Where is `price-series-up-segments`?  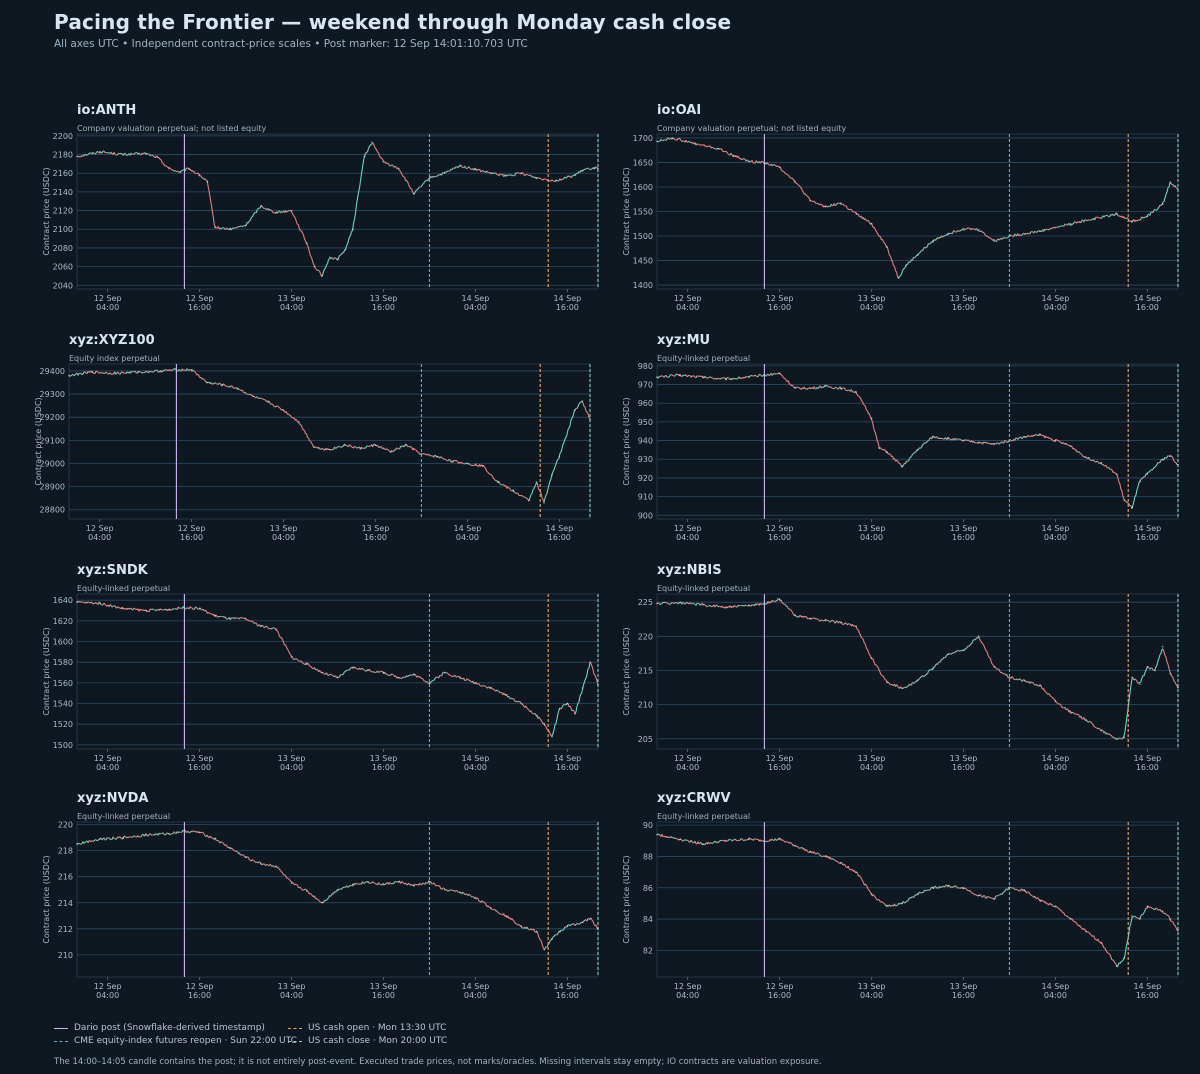
price-series-up-segments is located at coordinates (326, 435).